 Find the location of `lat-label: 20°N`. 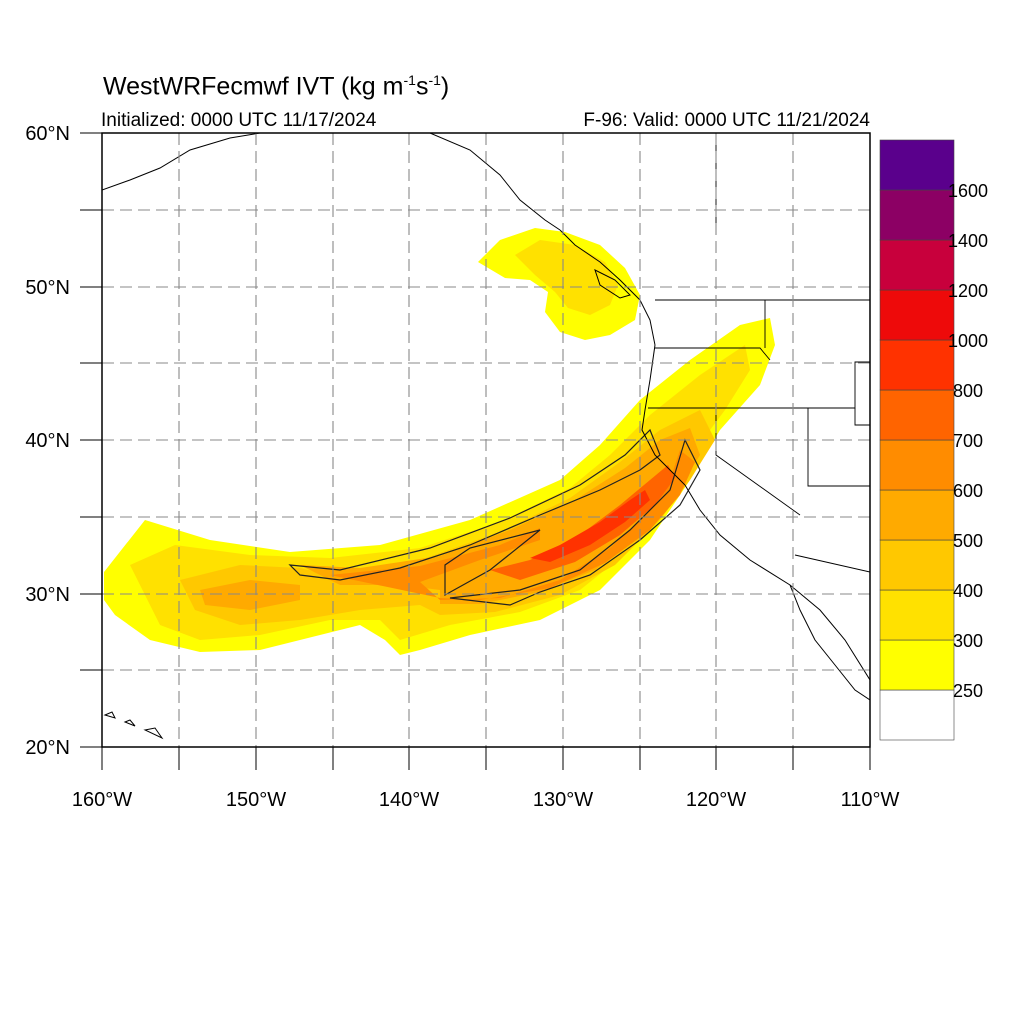

lat-label: 20°N is located at coordinates (47, 748).